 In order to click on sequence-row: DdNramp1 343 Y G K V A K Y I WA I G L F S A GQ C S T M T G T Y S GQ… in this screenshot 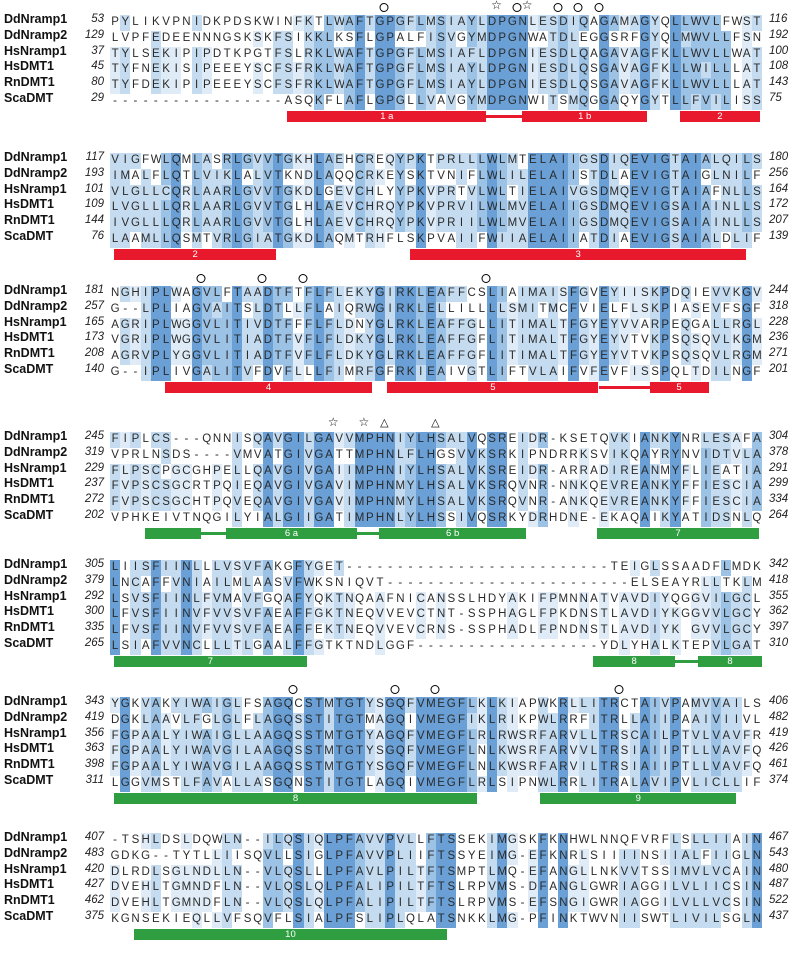, I will do `click(398, 703)`.